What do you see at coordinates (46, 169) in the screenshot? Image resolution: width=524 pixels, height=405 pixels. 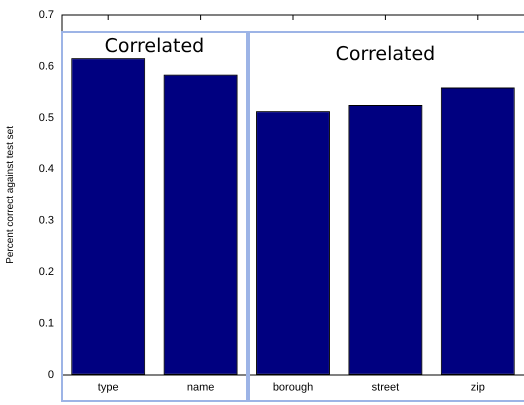 I see `y-tick-label: 0.4` at bounding box center [46, 169].